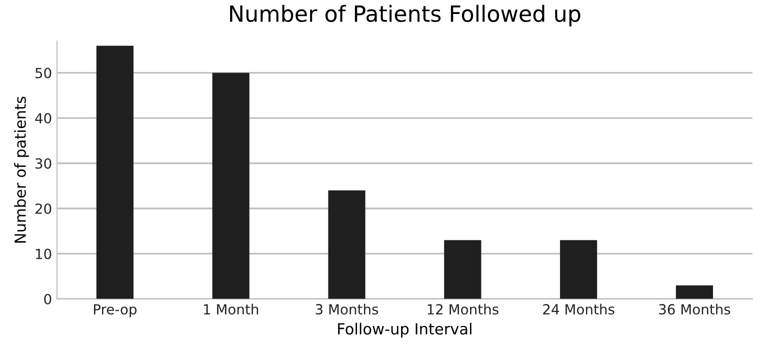 This screenshot has width=760, height=358. What do you see at coordinates (463, 309) in the screenshot?
I see `x-tick-label: 12 Months` at bounding box center [463, 309].